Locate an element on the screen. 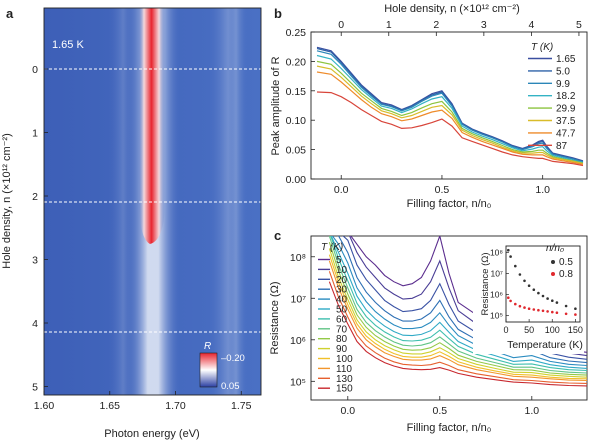 Image resolution: width=600 pixels, height=442 pixels. inset-x-ticks: 0 50 100 150 is located at coordinates (543, 327).